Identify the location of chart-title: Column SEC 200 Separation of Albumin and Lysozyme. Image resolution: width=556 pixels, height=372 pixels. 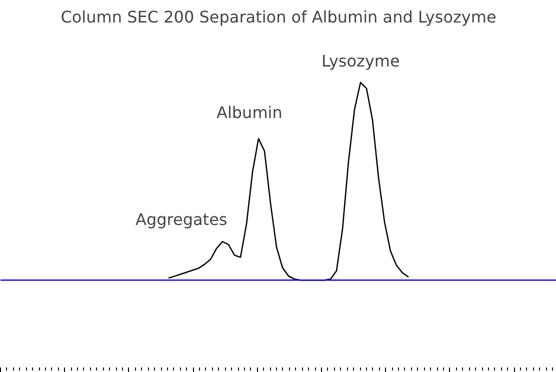
(278, 17).